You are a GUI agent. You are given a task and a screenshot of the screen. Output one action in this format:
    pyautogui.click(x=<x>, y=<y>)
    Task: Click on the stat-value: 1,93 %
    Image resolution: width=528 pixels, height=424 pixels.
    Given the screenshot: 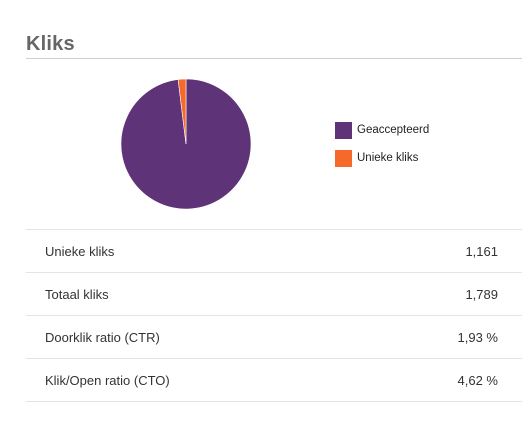 What is the action you would take?
    pyautogui.click(x=477, y=337)
    